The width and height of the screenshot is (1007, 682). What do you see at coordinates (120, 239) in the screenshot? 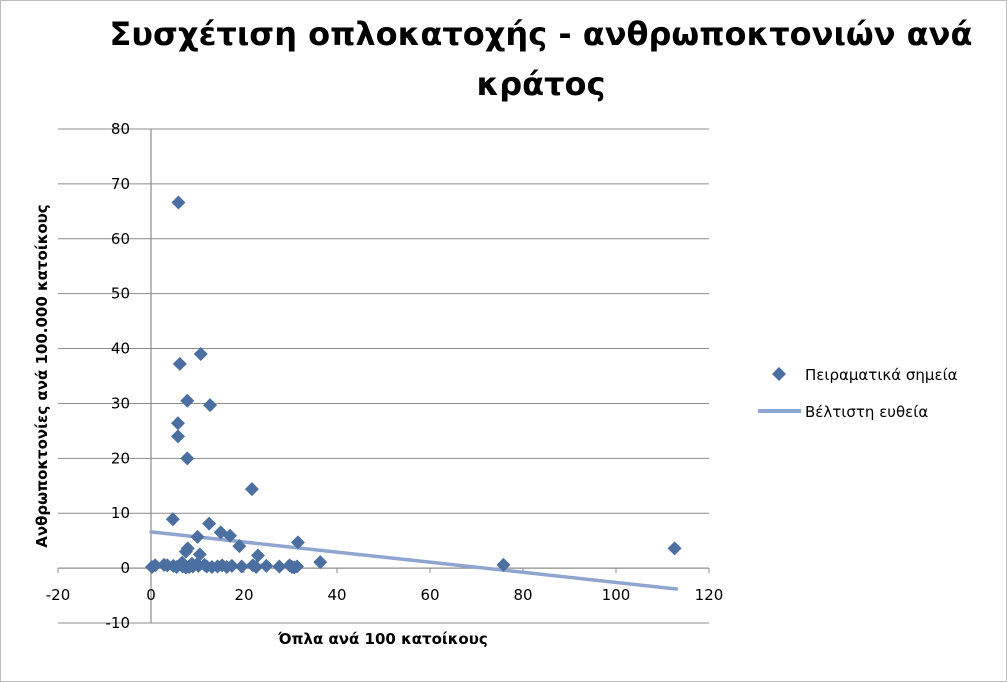
I see `y-tick-label: 60` at bounding box center [120, 239].